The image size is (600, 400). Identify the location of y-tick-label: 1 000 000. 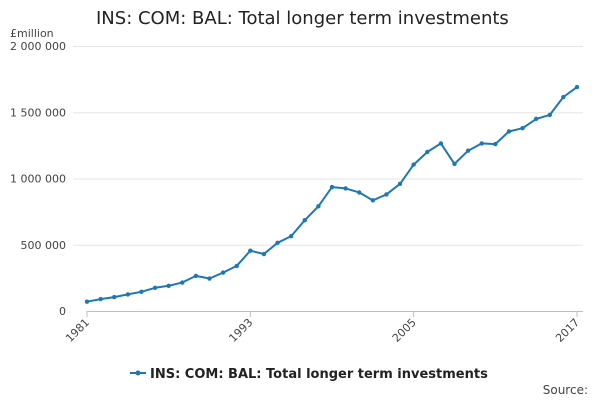
(38, 179).